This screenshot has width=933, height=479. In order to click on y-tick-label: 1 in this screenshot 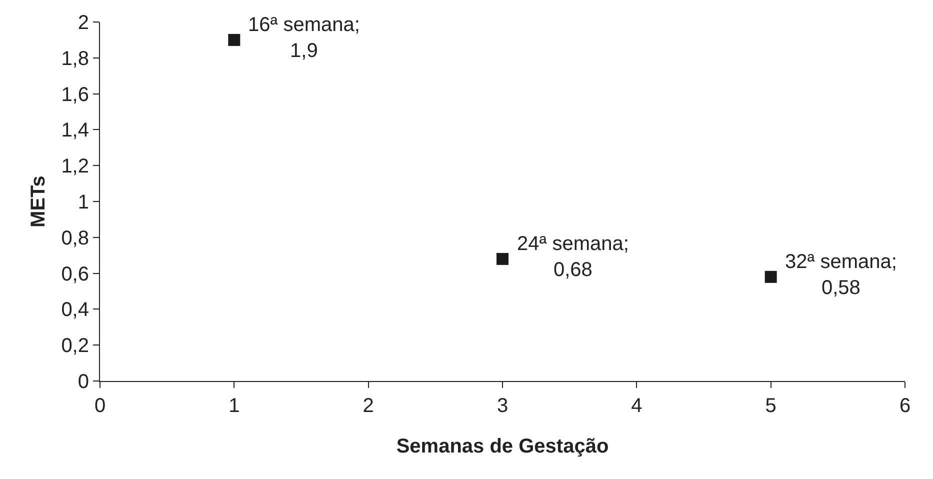, I will do `click(83, 203)`.